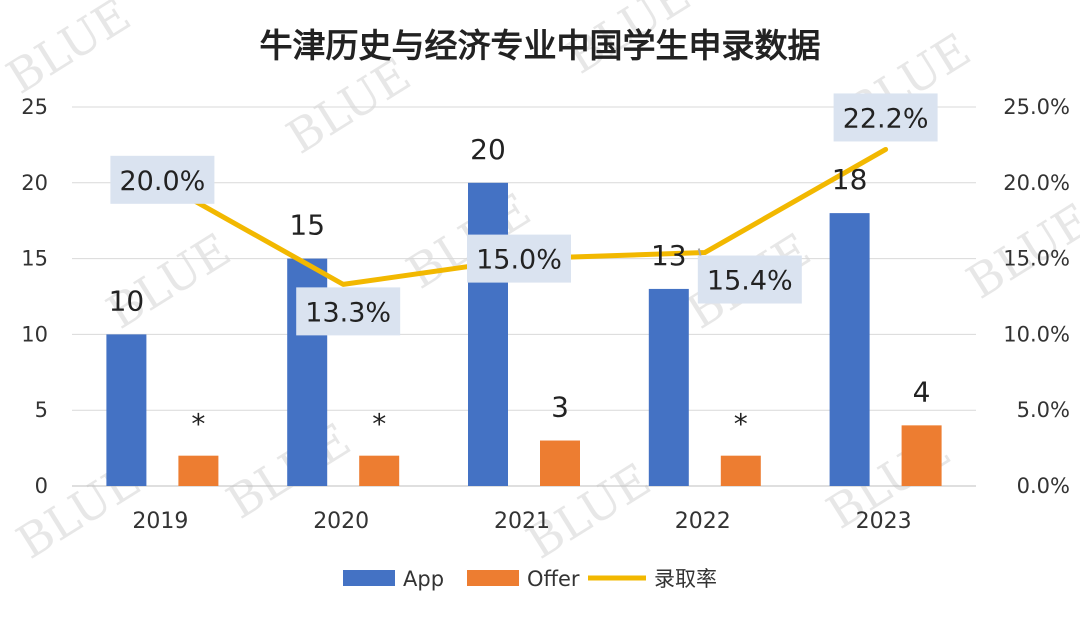  I want to click on bar-offer-2019, so click(198, 470).